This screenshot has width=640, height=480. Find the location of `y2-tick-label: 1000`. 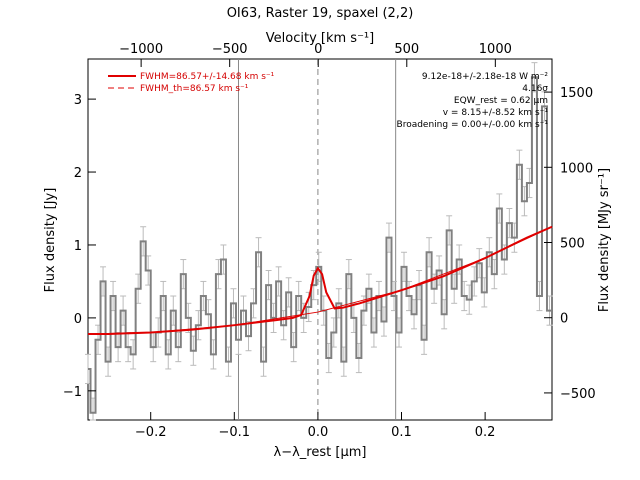

y2-tick-label: 1000 is located at coordinates (576, 168).